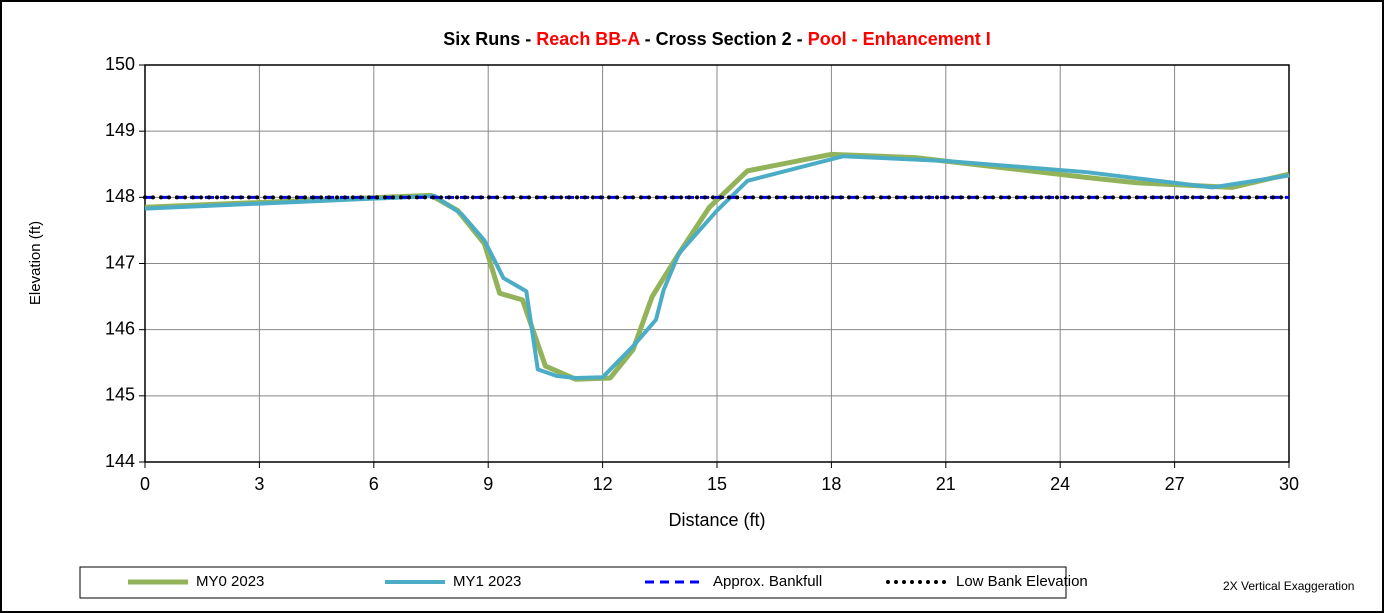  What do you see at coordinates (120, 395) in the screenshot?
I see `y-tick-label: 145` at bounding box center [120, 395].